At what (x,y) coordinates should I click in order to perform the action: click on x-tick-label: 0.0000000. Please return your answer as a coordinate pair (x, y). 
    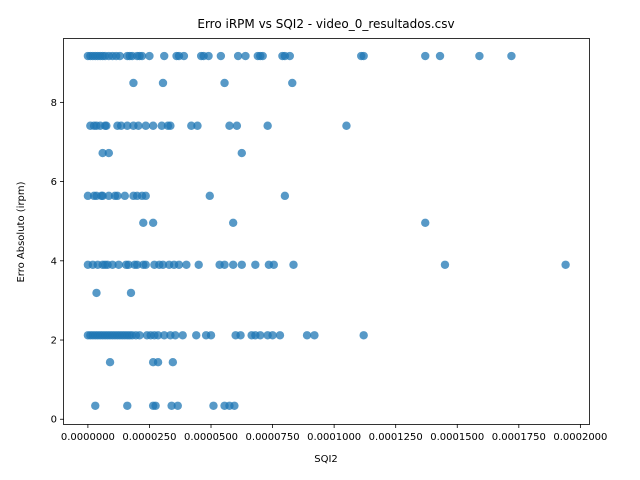
    Looking at the image, I should click on (88, 437).